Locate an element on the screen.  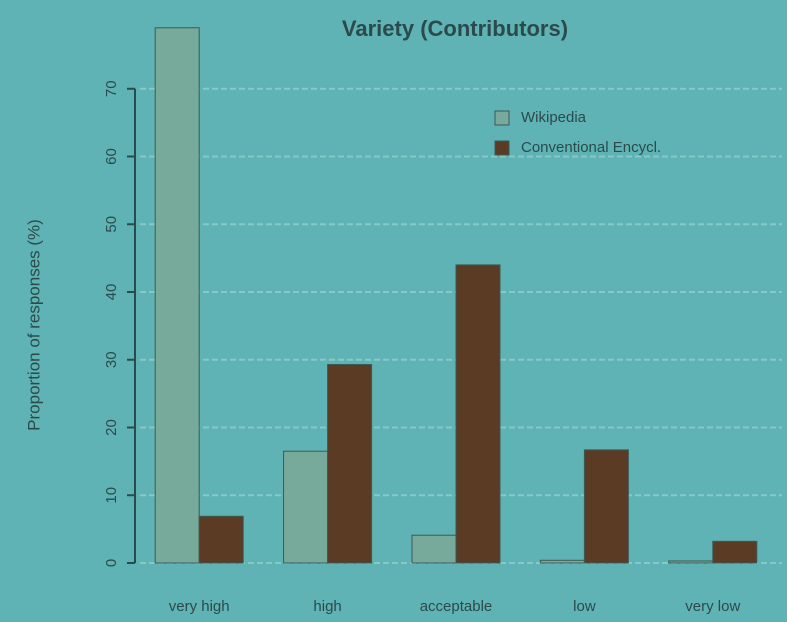
y-tick-label: 0 is located at coordinates (111, 563).